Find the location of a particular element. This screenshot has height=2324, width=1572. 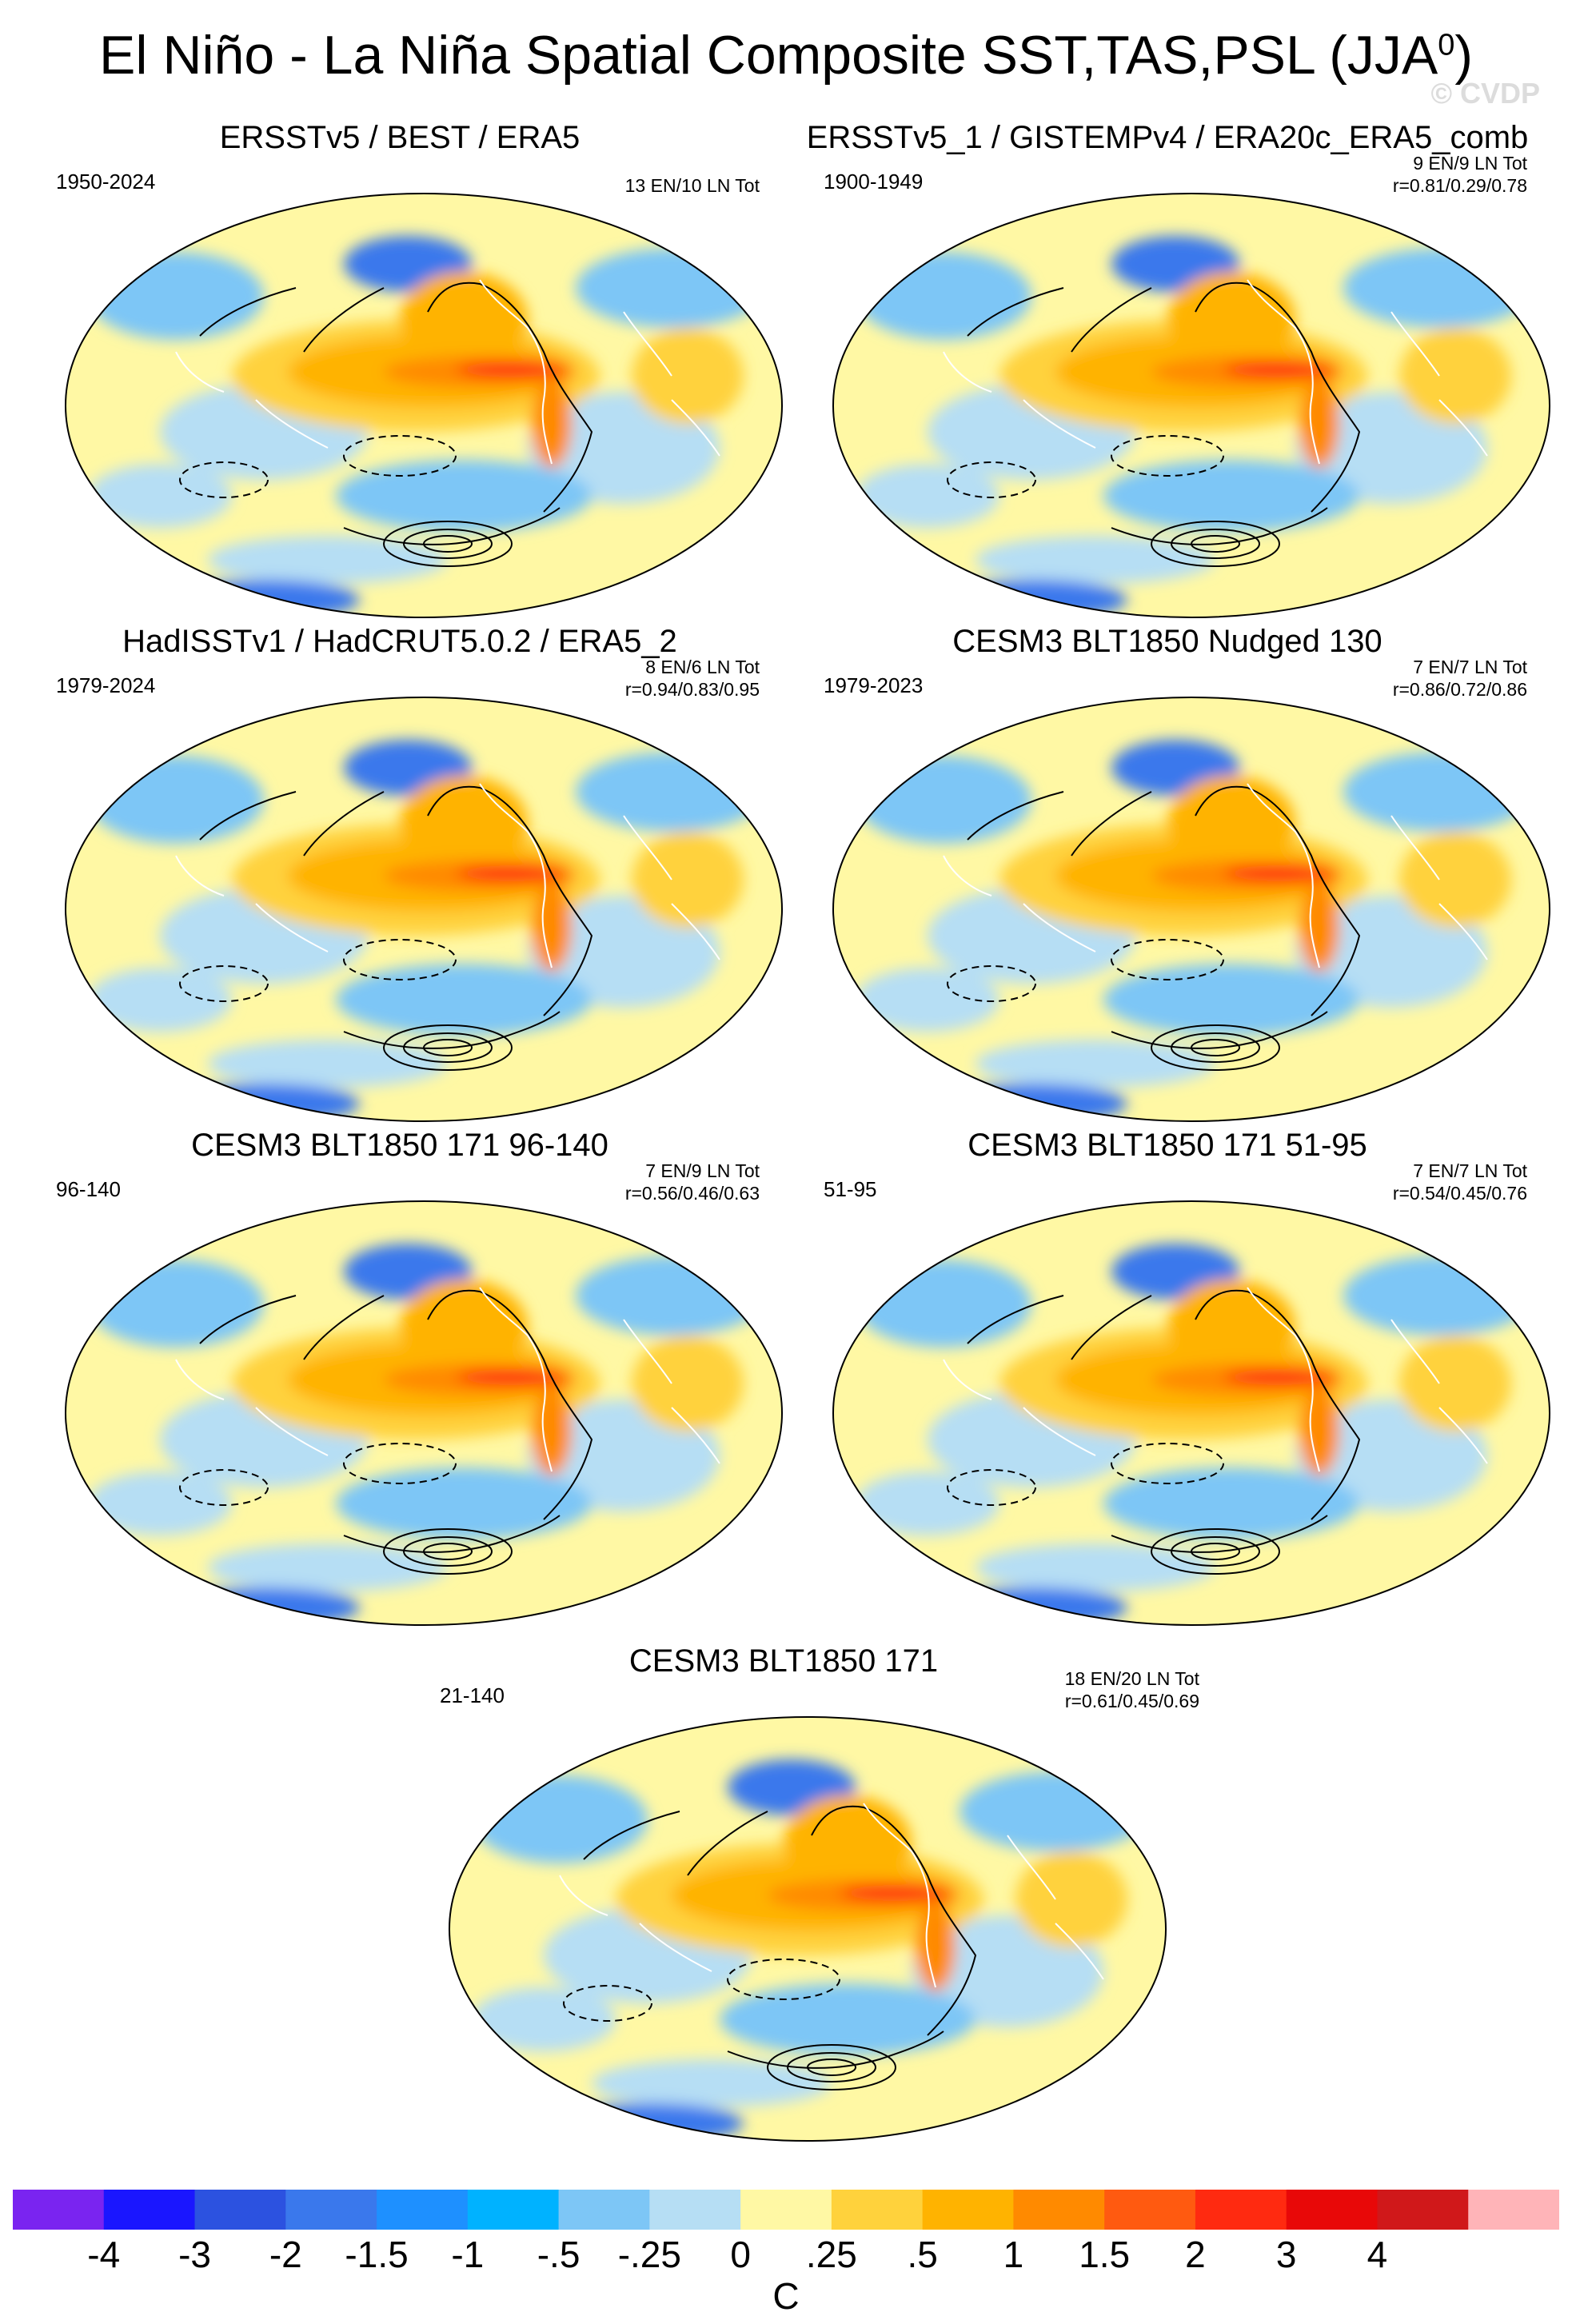

tick-label: -4 is located at coordinates (104, 2254).